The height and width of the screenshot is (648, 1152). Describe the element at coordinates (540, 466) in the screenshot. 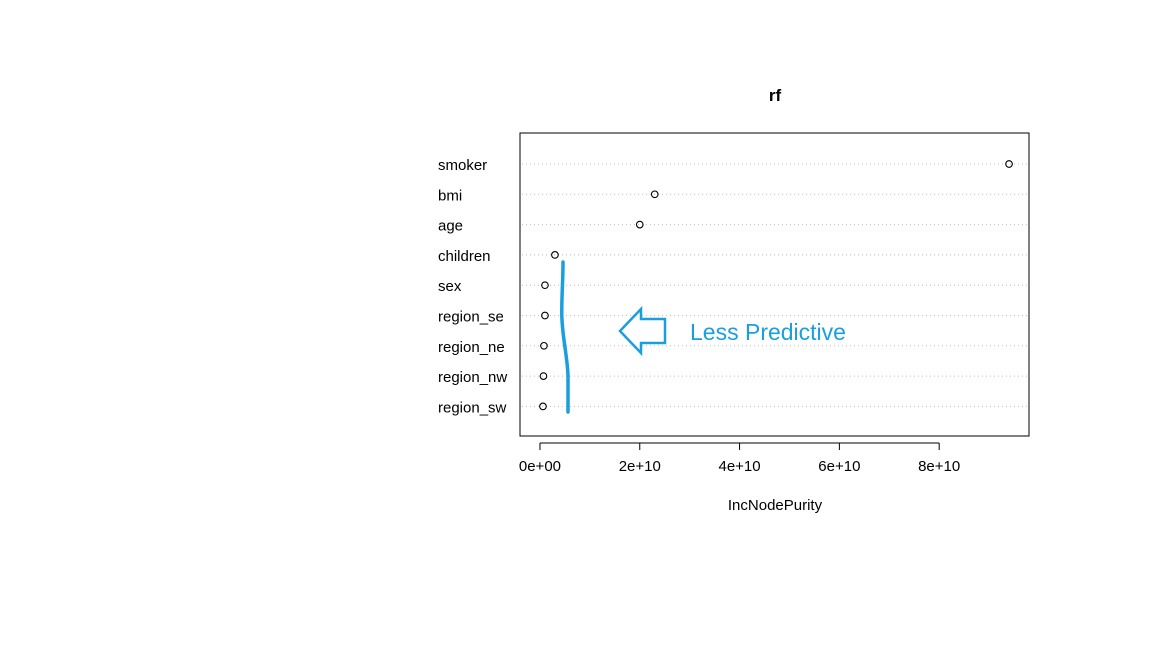

I see `x-tick-label-0: 0e+00` at that location.